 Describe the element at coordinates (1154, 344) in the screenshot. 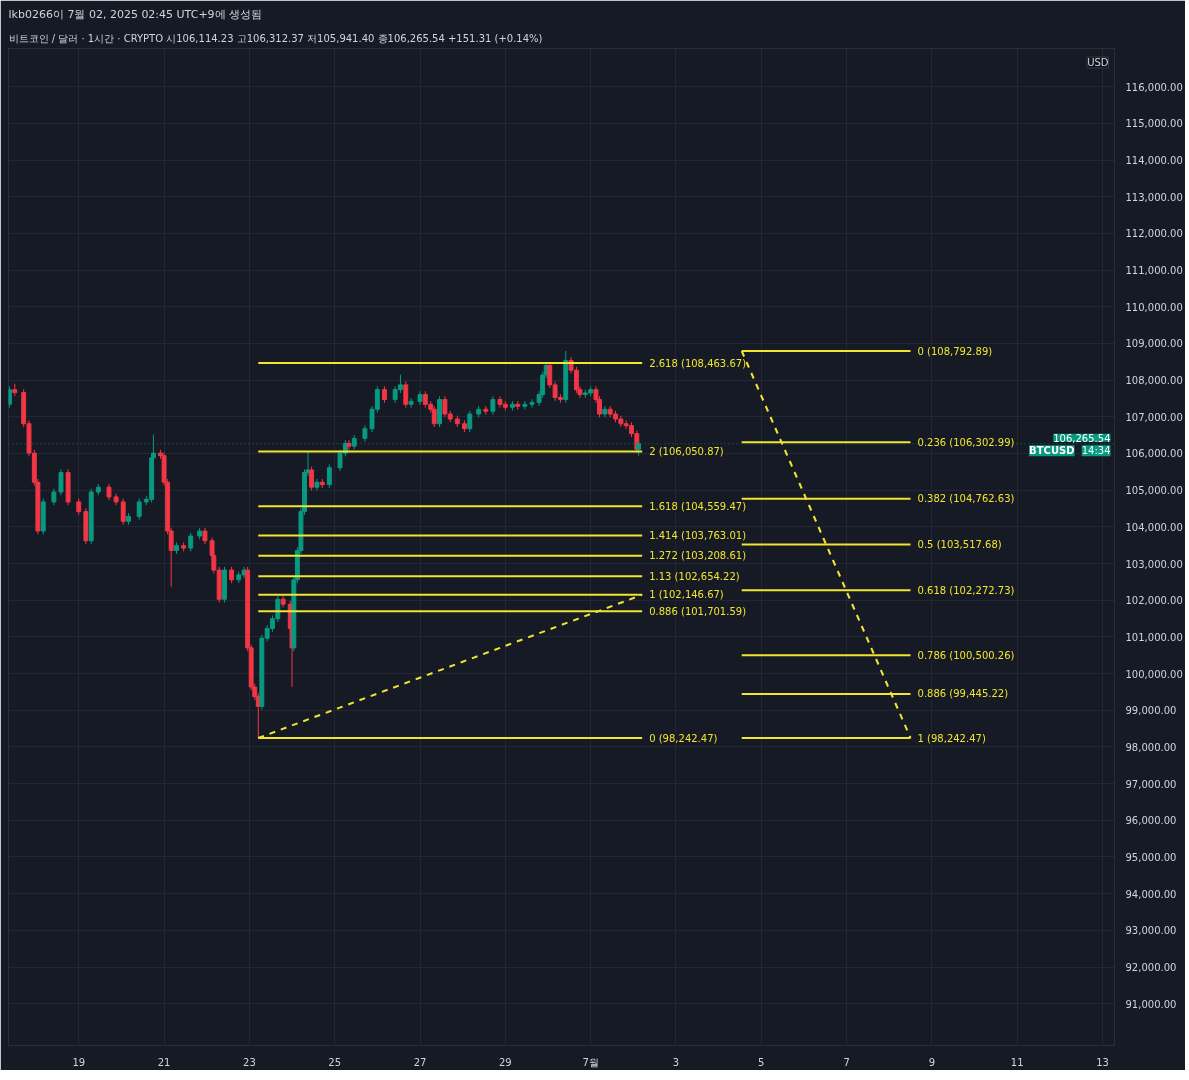

I see `y-tick-label: 109,000.00` at that location.